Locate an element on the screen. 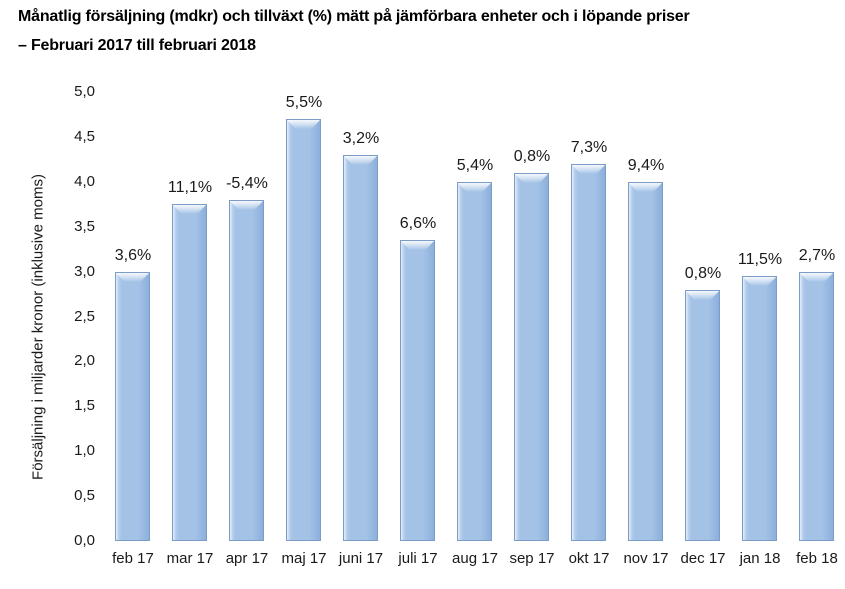 This screenshot has width=845, height=589. growth-label-sep-17: 0,8% is located at coordinates (532, 156).